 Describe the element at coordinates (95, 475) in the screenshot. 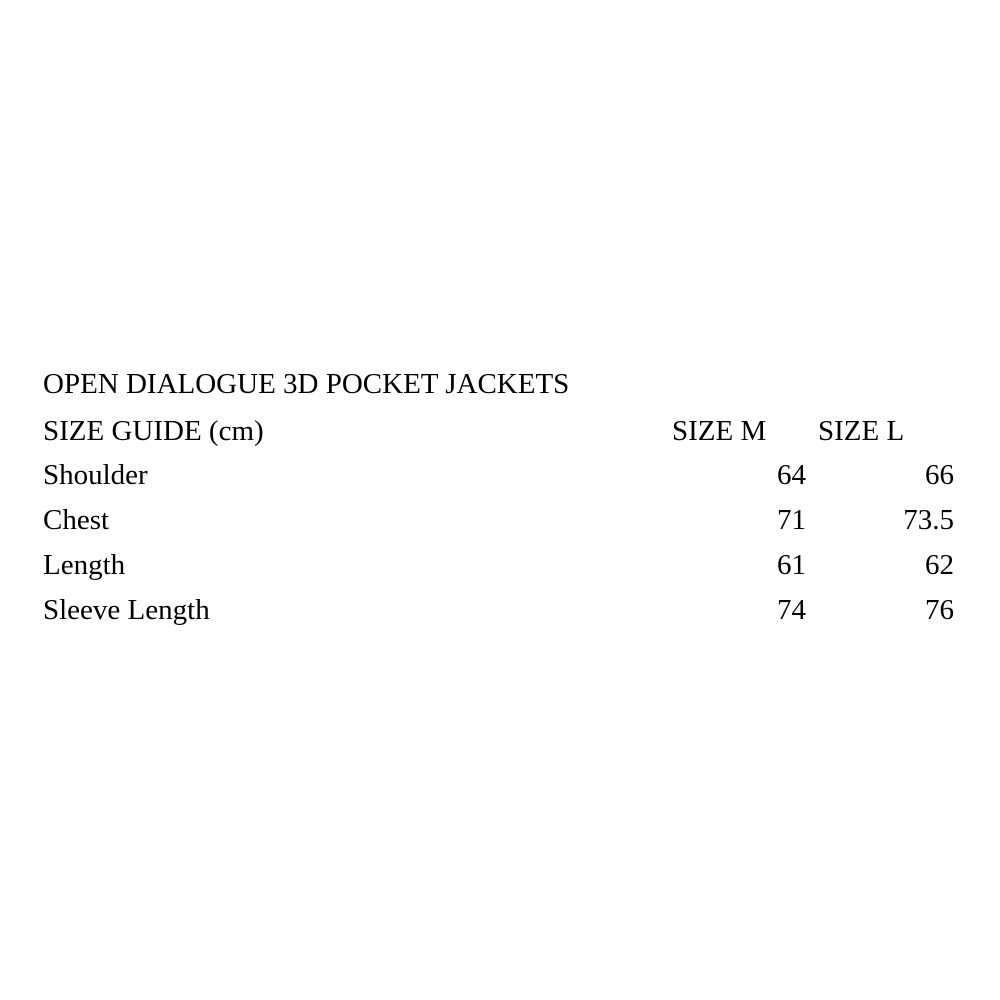

I see `row-label: Shoulder` at that location.